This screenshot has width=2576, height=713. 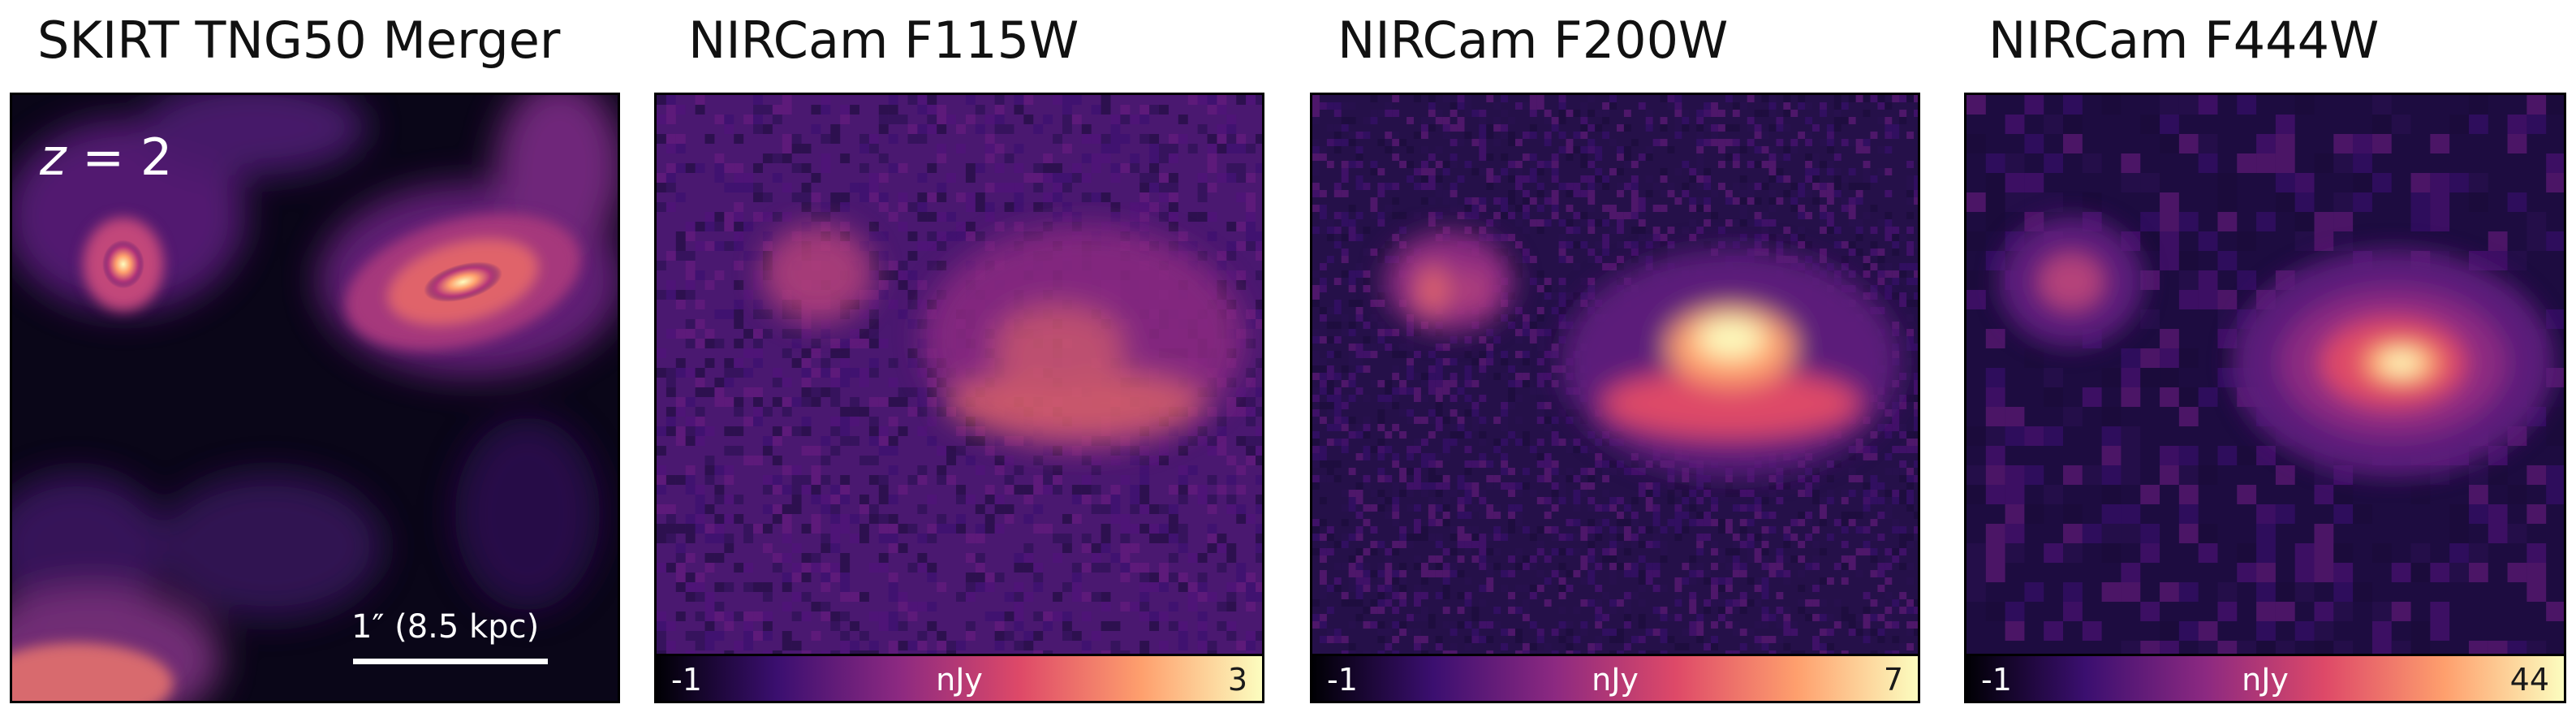 I want to click on scale-bar, so click(x=451, y=661).